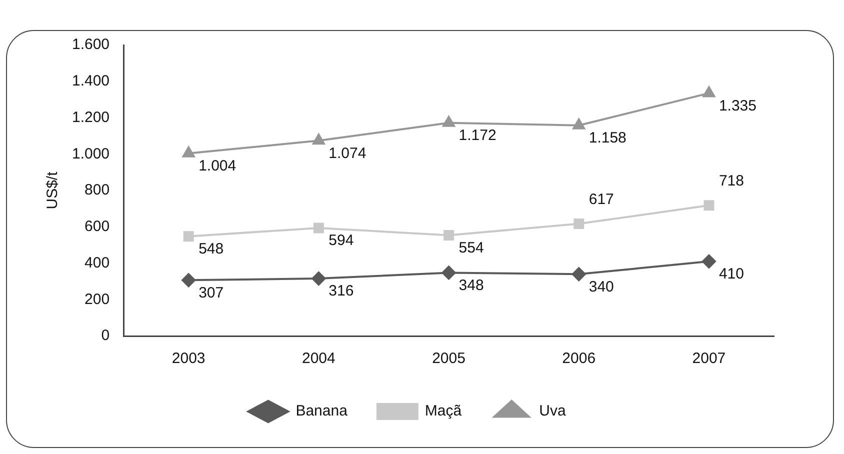 The height and width of the screenshot is (454, 844). Describe the element at coordinates (477, 135) in the screenshot. I see `data-label: 1.172` at that location.